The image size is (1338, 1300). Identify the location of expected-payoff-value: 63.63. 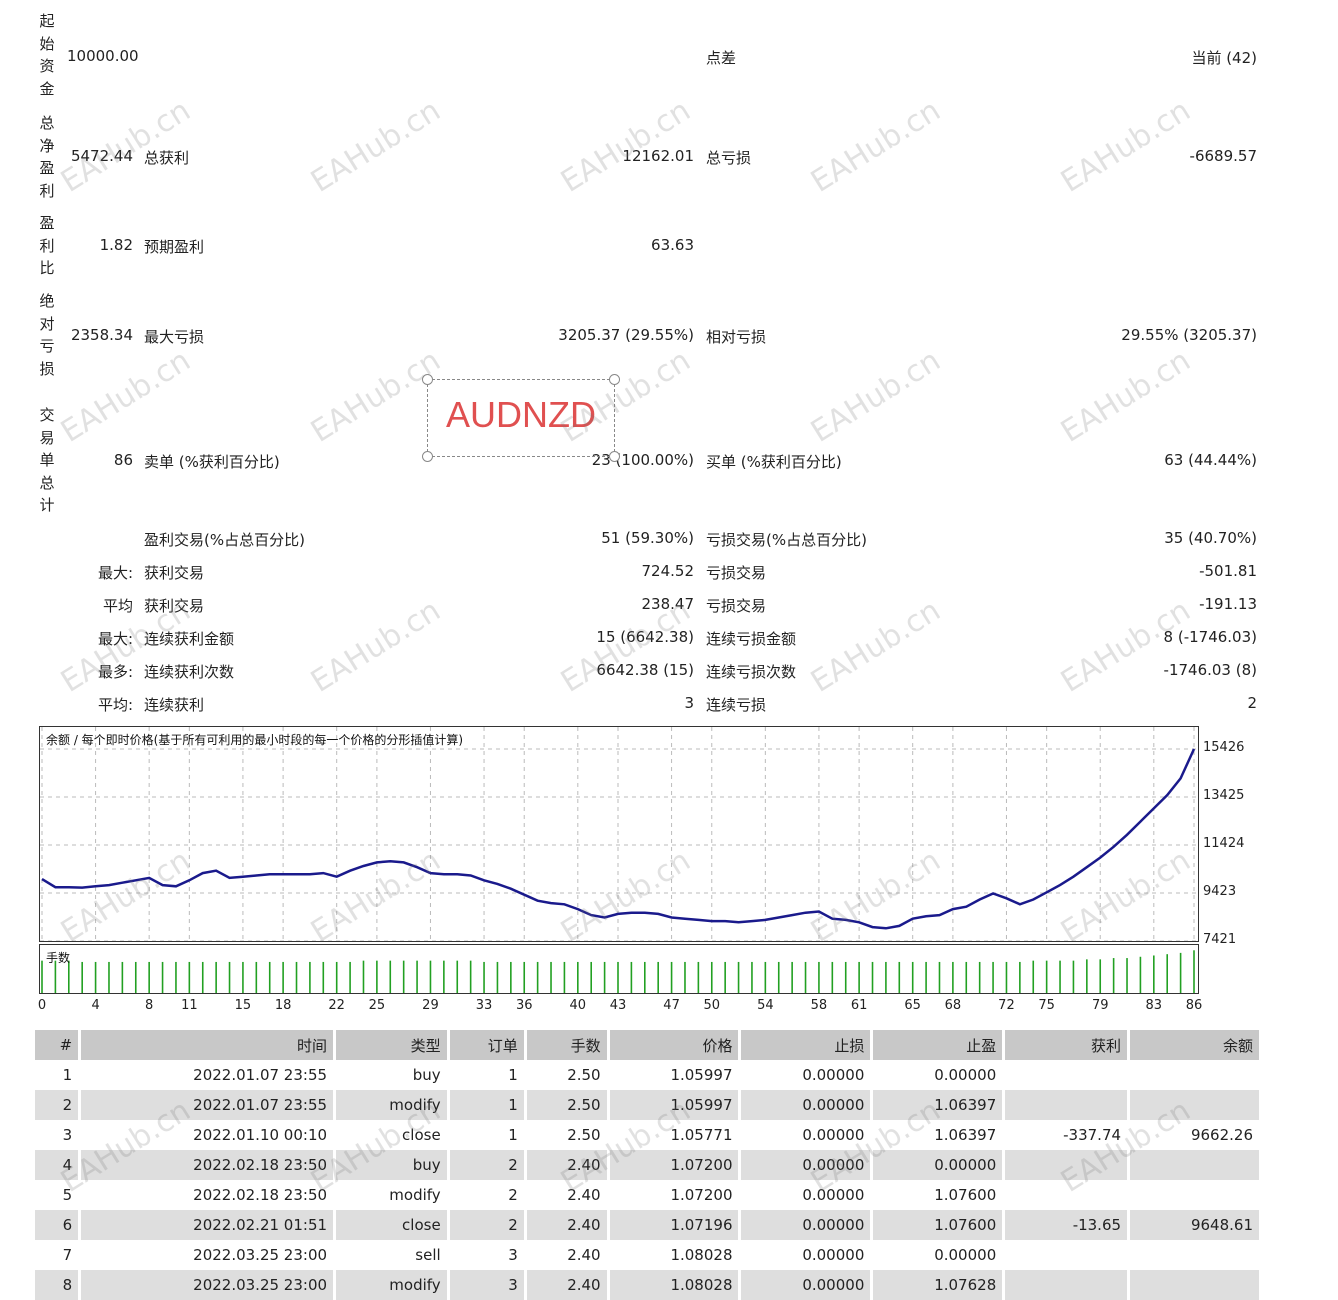
(672, 245).